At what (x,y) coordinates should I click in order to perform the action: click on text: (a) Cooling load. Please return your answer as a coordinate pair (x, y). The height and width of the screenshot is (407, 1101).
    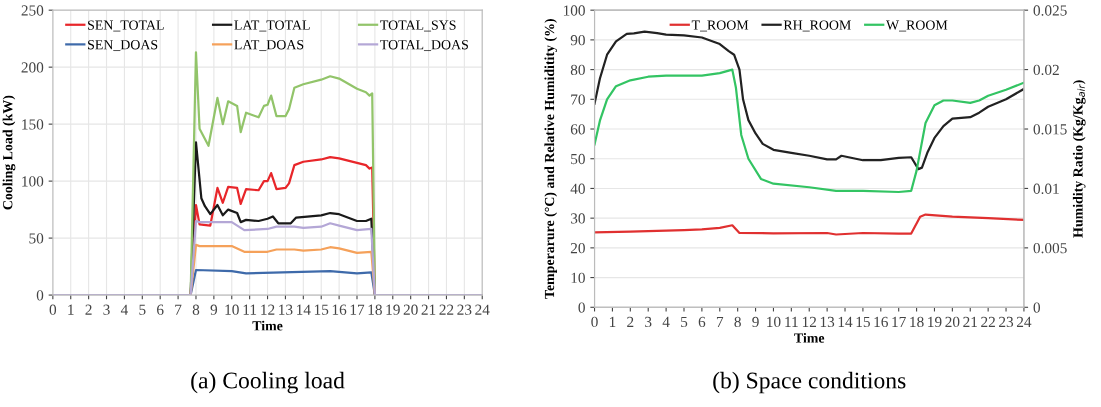
    Looking at the image, I should click on (268, 382).